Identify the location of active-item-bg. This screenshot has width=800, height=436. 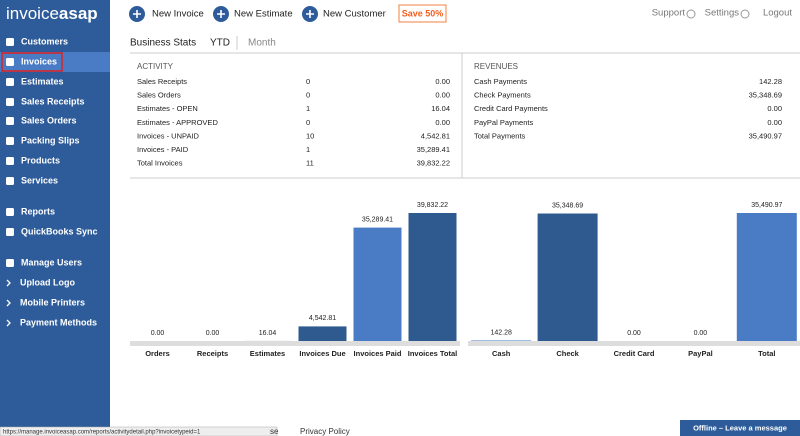
(55, 62).